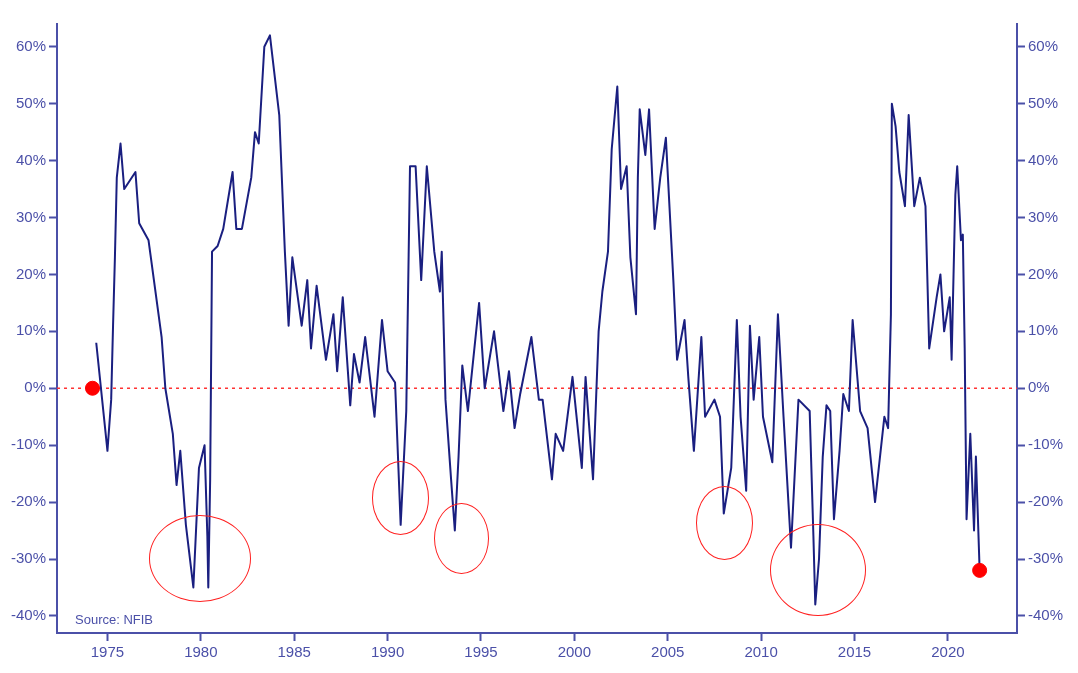 This screenshot has width=1078, height=673. I want to click on y-tick-label: -20%, so click(28, 501).